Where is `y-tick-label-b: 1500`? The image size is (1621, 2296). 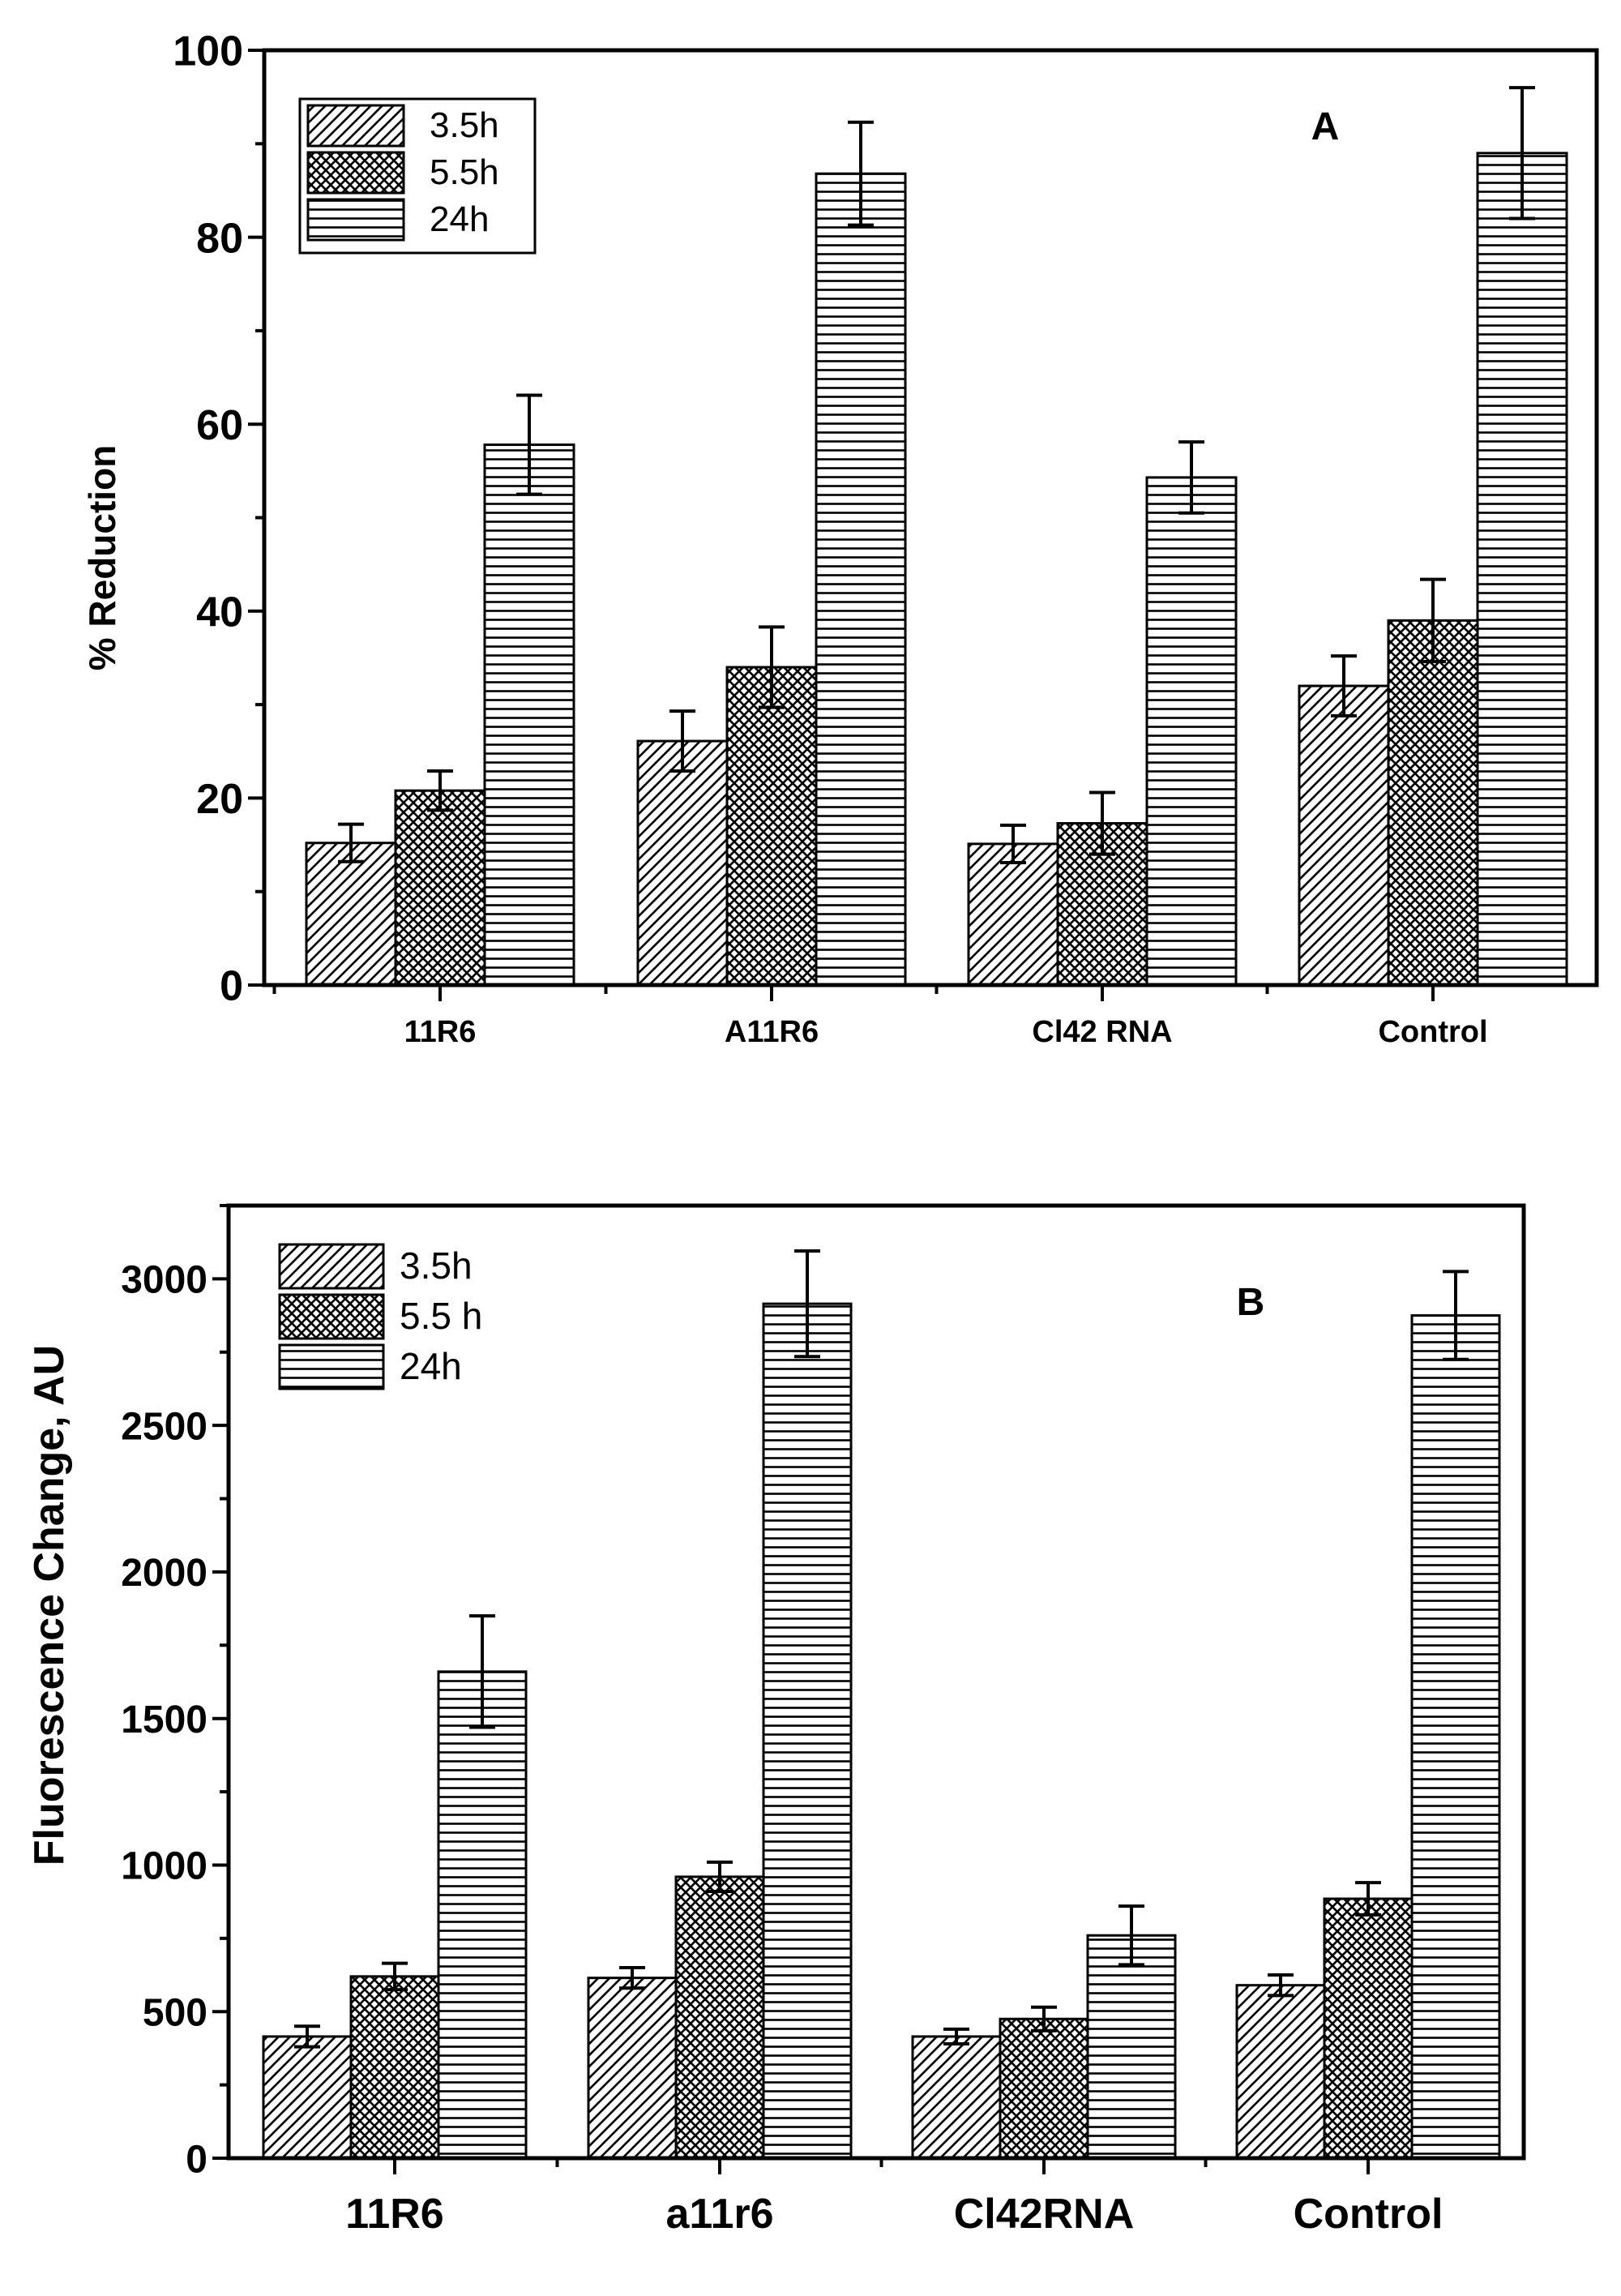
y-tick-label-b: 1500 is located at coordinates (164, 1720).